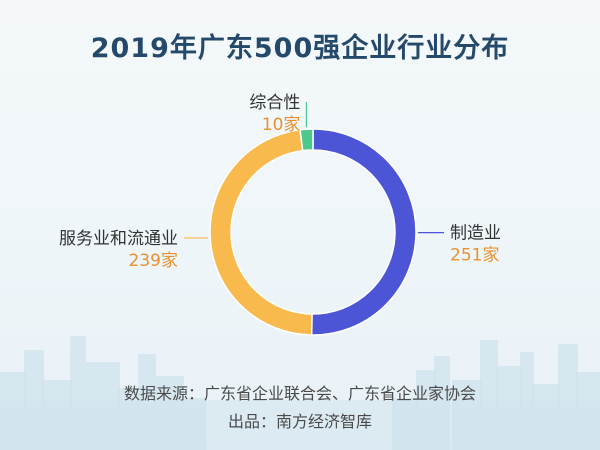 The image size is (600, 450). I want to click on skyline-ground, so click(300, 425).